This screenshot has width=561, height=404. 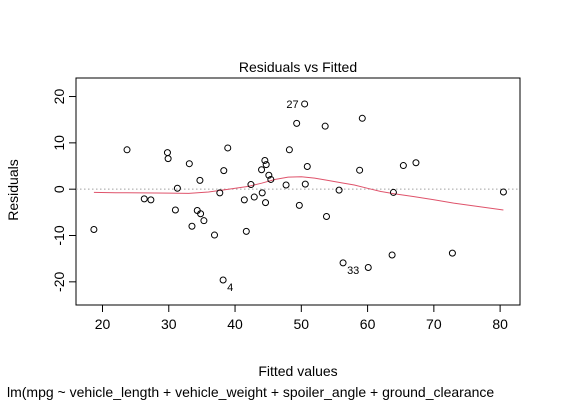 I want to click on x-axis-label: Fitted values, so click(x=297, y=371).